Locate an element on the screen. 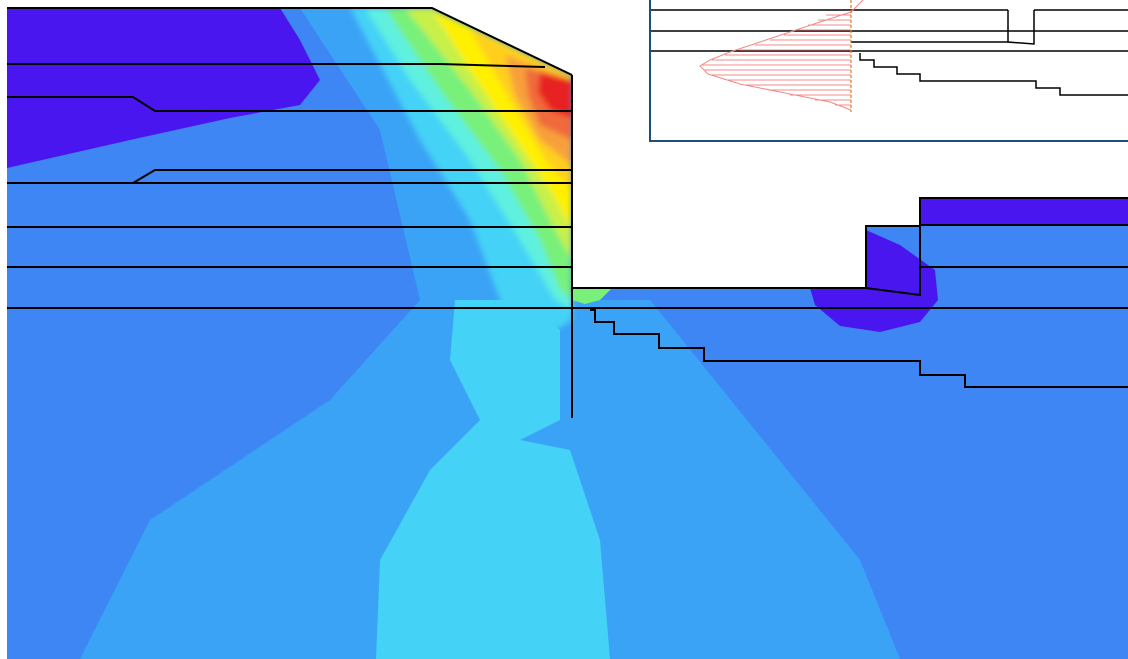 This screenshot has height=659, width=1128. inset-pressure-diagram is located at coordinates (781, 56).